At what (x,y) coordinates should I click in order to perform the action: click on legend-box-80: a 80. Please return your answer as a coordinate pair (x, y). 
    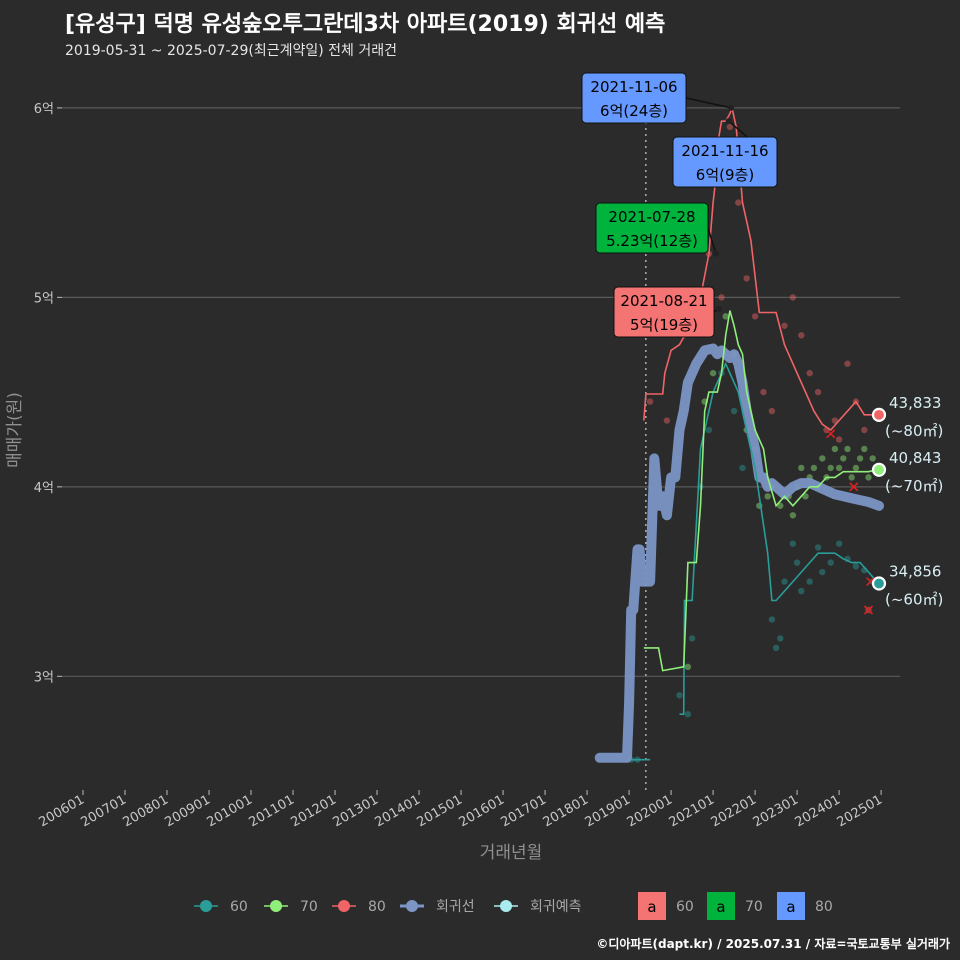
    Looking at the image, I should click on (805, 906).